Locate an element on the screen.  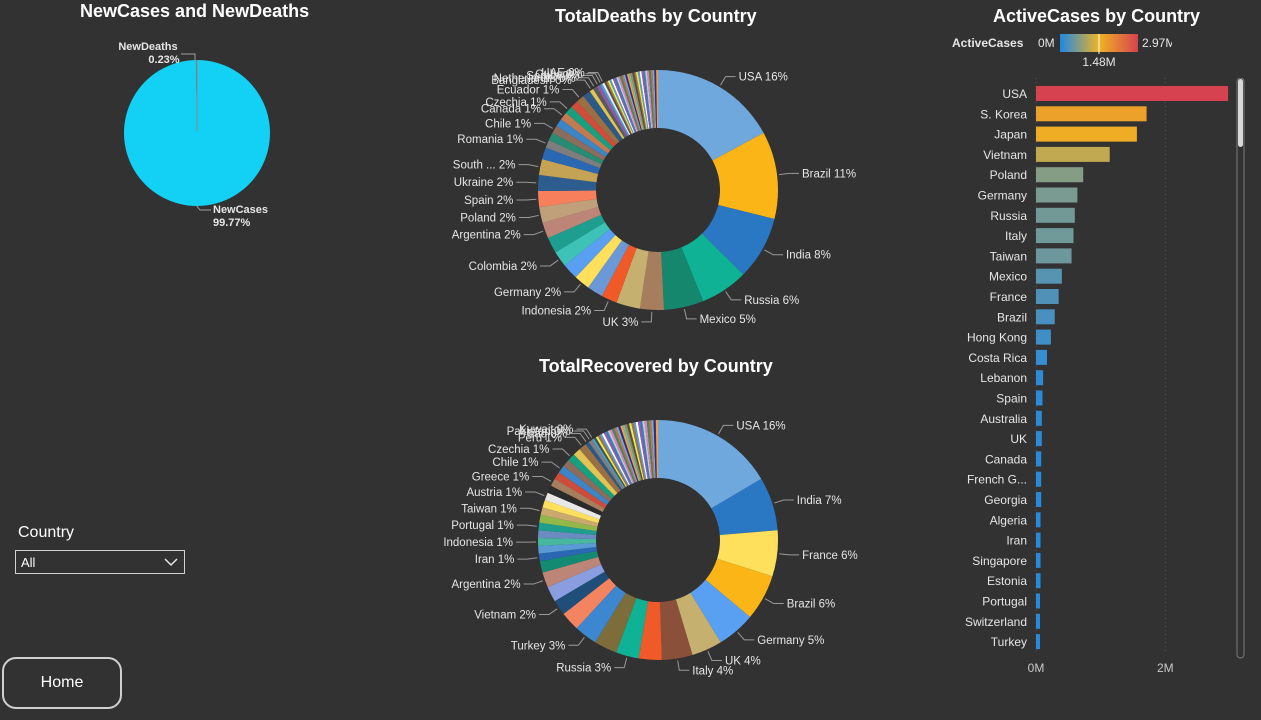
deaths-slice-india is located at coordinates (738, 239).